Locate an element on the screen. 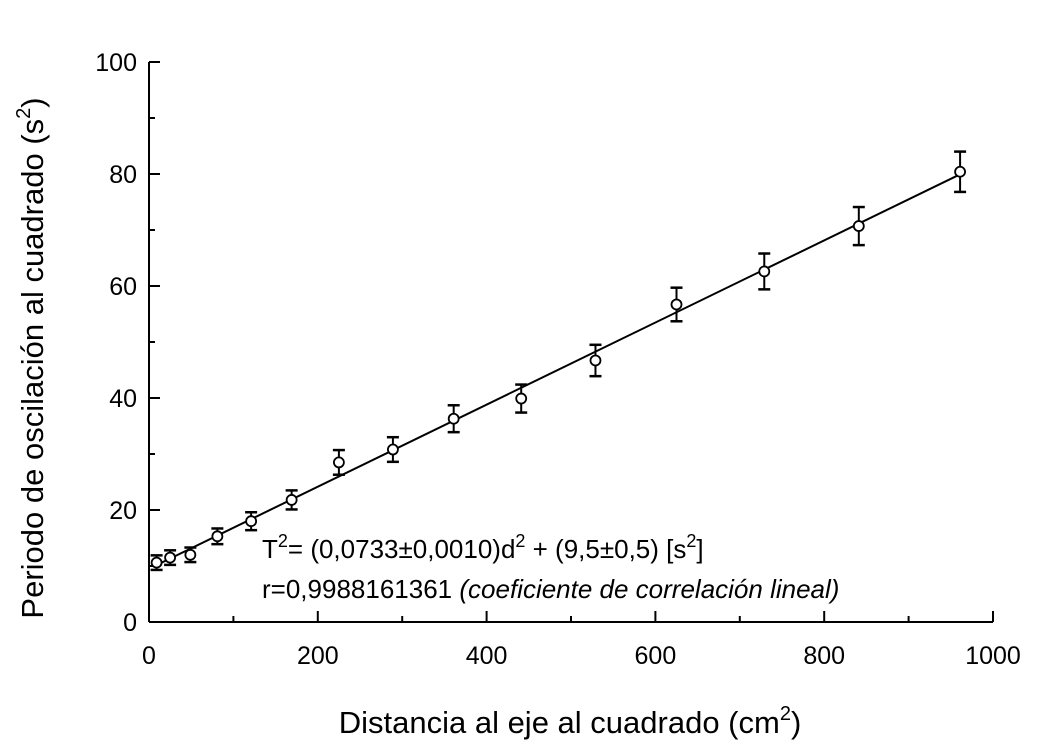 This screenshot has height=744, width=1053. y-tick-label: 40 is located at coordinates (123, 399).